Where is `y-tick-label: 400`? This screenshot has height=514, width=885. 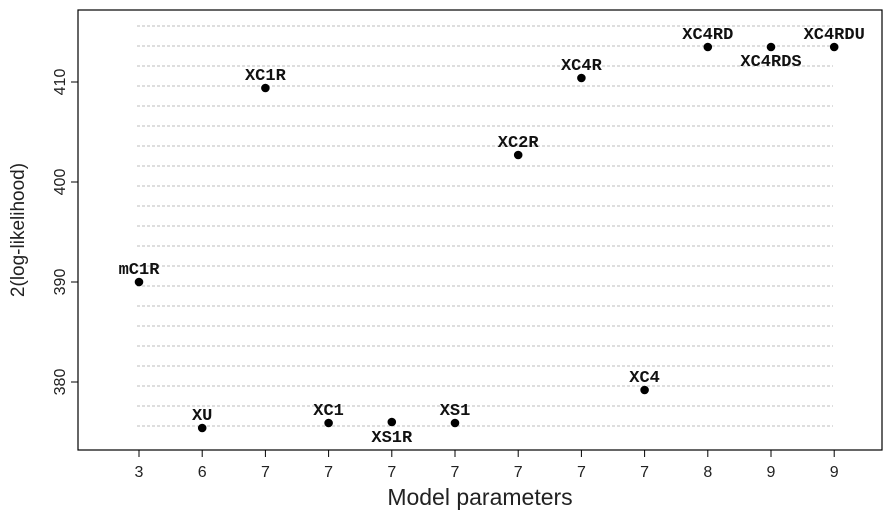
y-tick-label: 400 is located at coordinates (60, 182).